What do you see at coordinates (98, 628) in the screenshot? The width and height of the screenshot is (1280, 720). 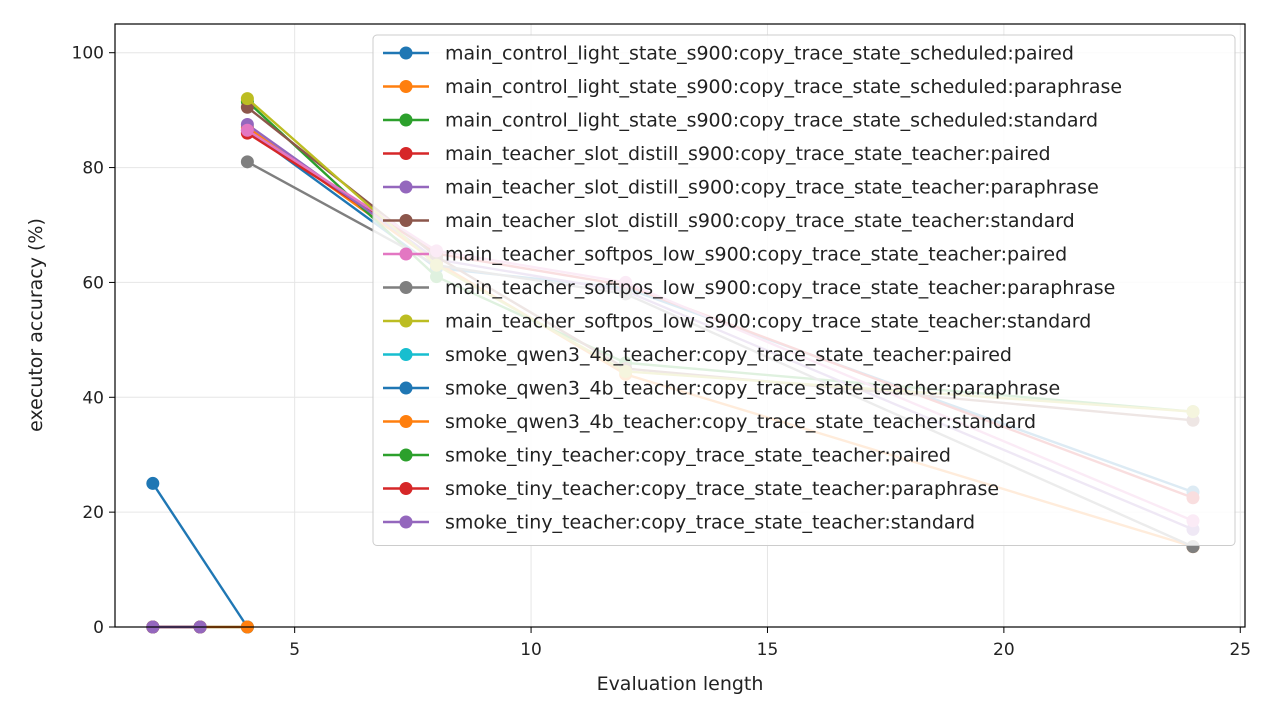 I see `y-tick-label: 0` at bounding box center [98, 628].